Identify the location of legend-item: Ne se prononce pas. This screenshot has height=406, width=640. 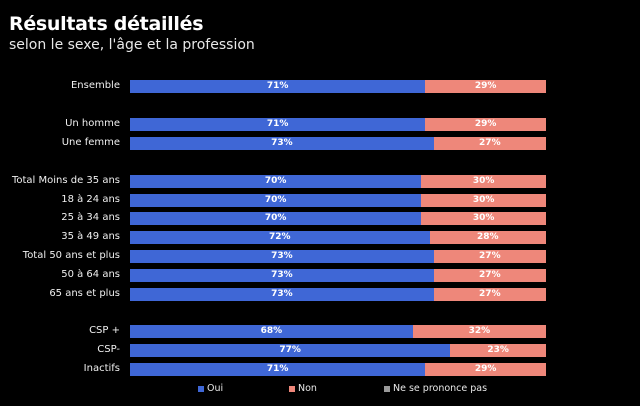
(435, 388).